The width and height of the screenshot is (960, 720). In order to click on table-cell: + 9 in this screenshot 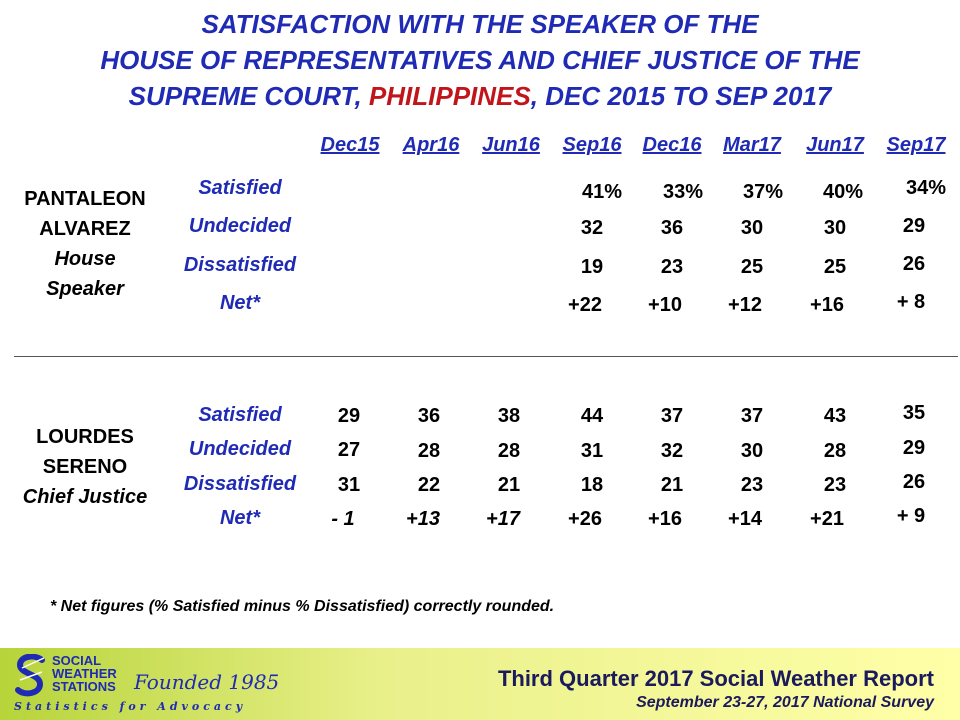, I will do `click(911, 516)`.